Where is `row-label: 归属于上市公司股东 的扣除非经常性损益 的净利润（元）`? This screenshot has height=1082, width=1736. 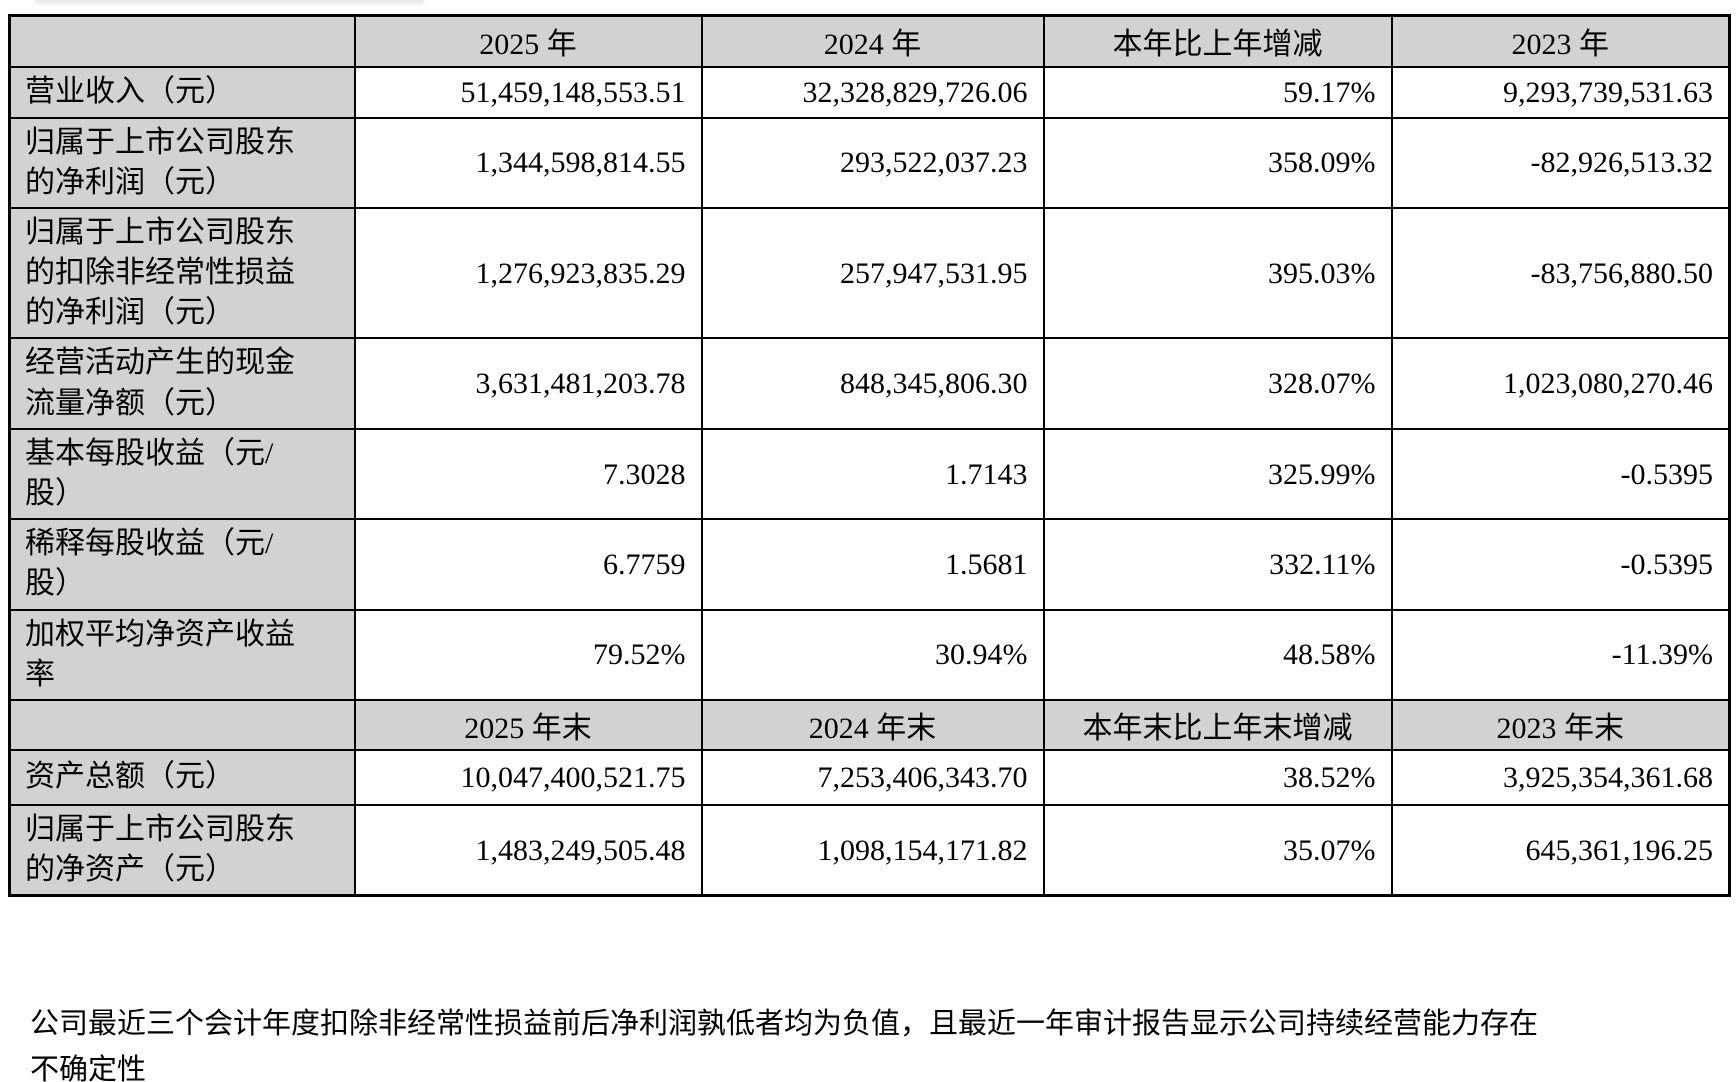
row-label: 归属于上市公司股东 的扣除非经常性损益 的净利润（元） is located at coordinates (182, 273).